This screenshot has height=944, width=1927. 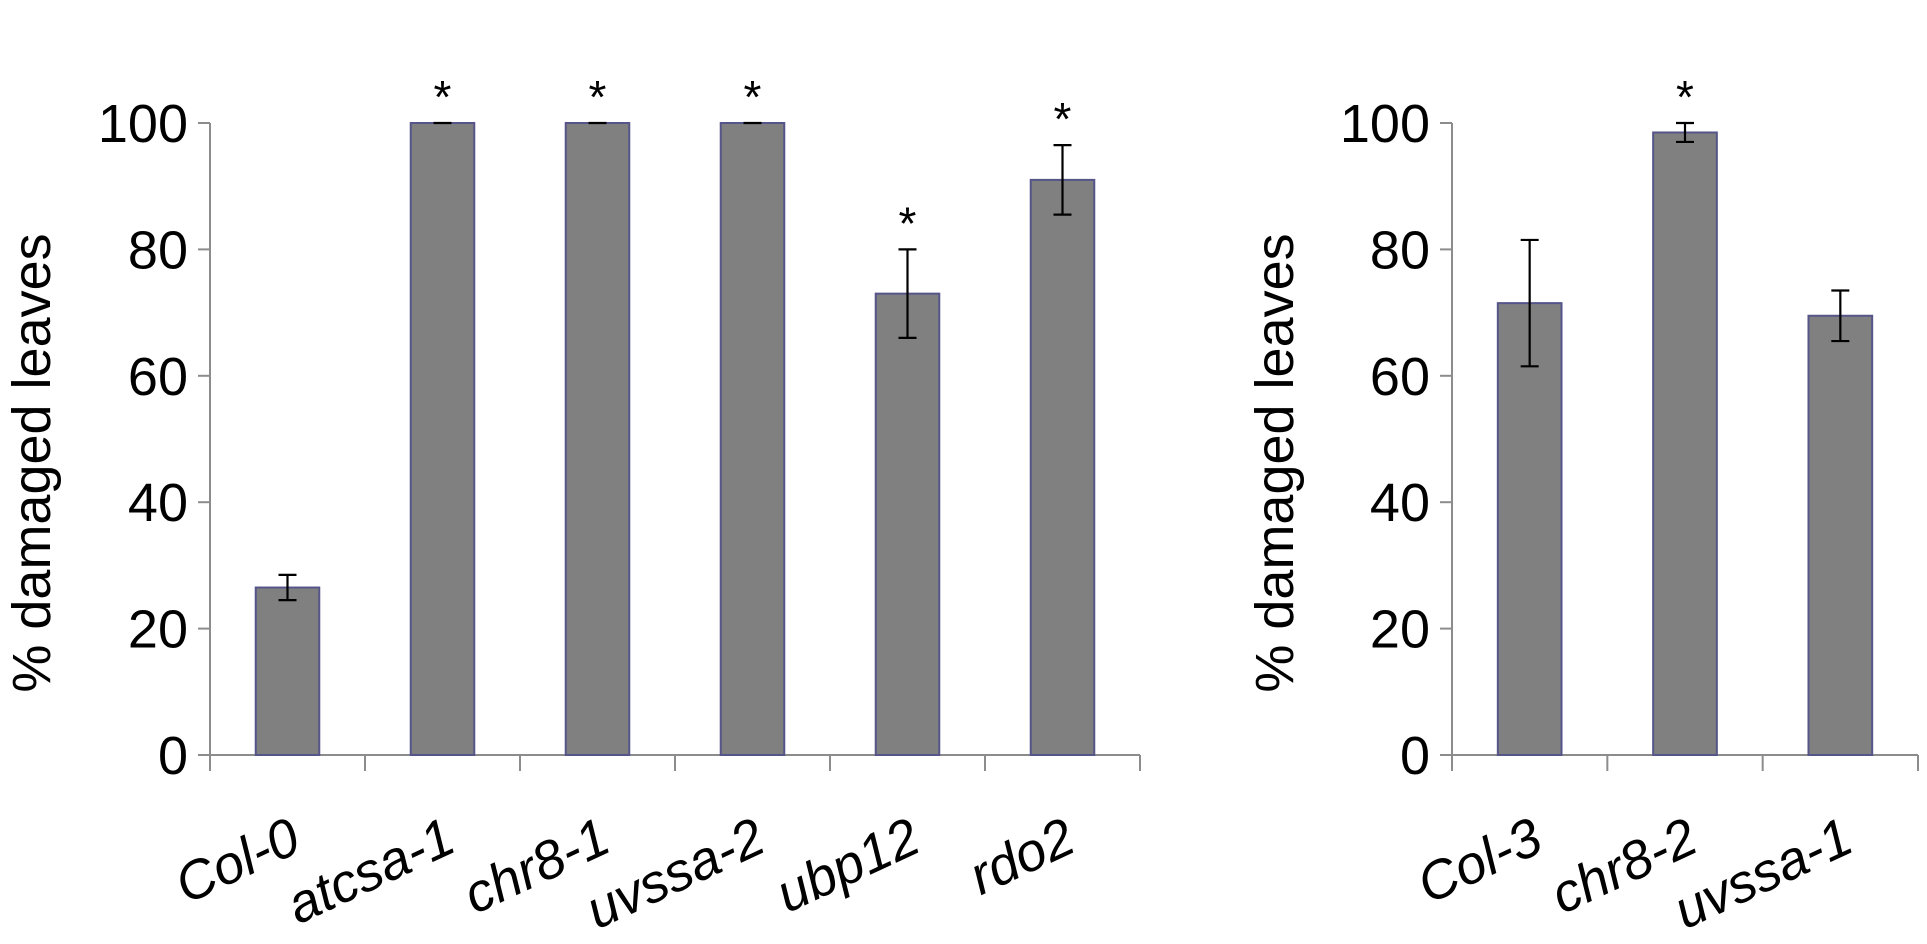 What do you see at coordinates (907, 524) in the screenshot?
I see `bar-ubp12` at bounding box center [907, 524].